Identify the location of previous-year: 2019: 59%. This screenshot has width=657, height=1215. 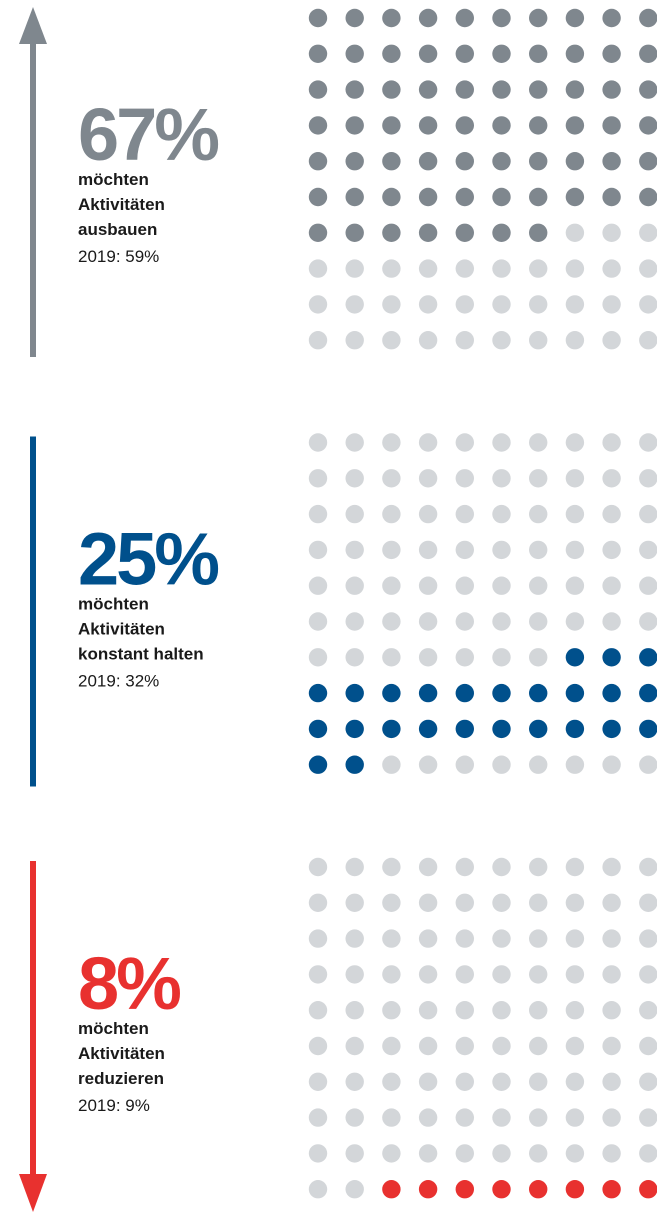
(118, 256).